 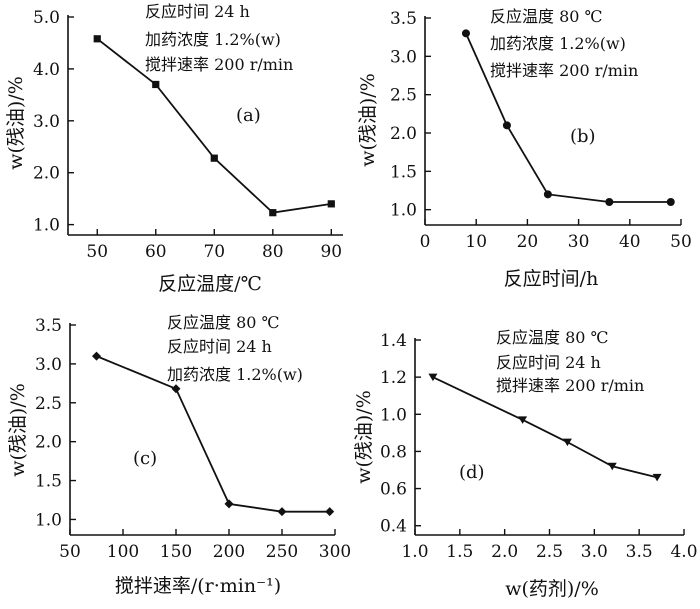 What do you see at coordinates (393, 378) in the screenshot?
I see `y-tick-label: 1.2` at bounding box center [393, 378].